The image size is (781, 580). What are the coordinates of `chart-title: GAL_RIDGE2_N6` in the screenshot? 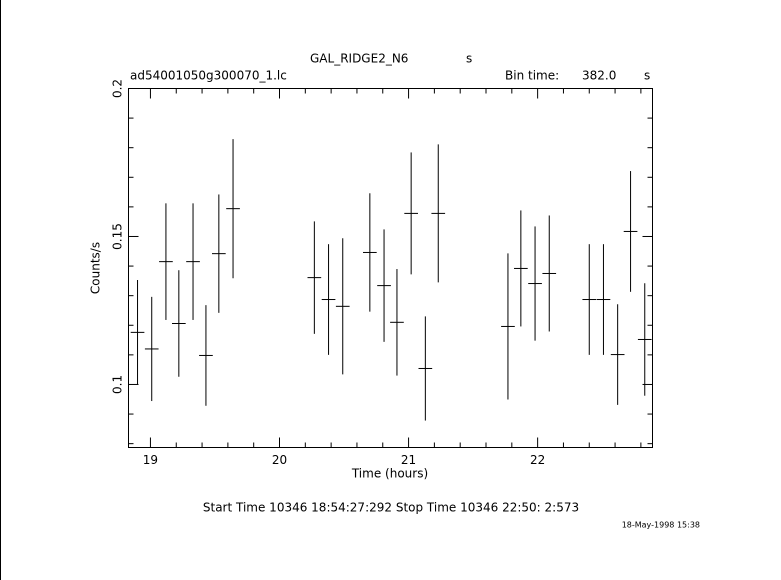 It's located at (359, 59).